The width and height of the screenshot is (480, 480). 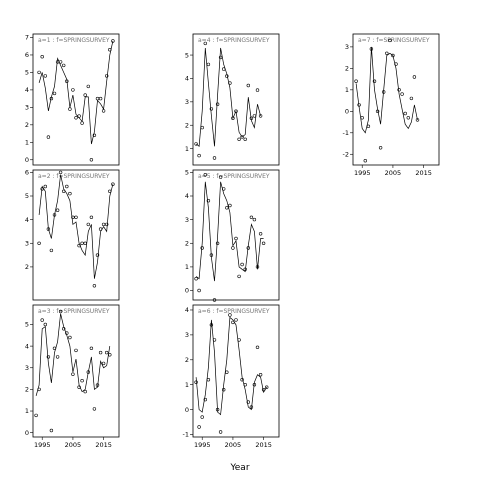 I want to click on y-tick-label: -2, so click(x=346, y=154).